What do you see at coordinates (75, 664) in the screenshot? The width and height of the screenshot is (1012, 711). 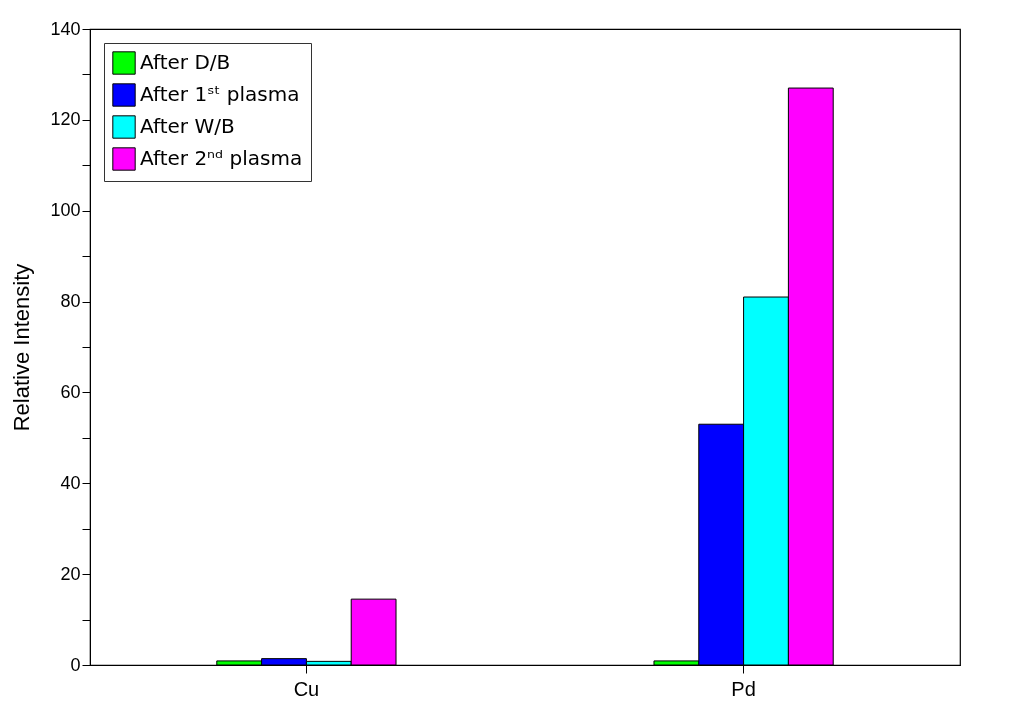 I see `y-tick-label: 0` at bounding box center [75, 664].